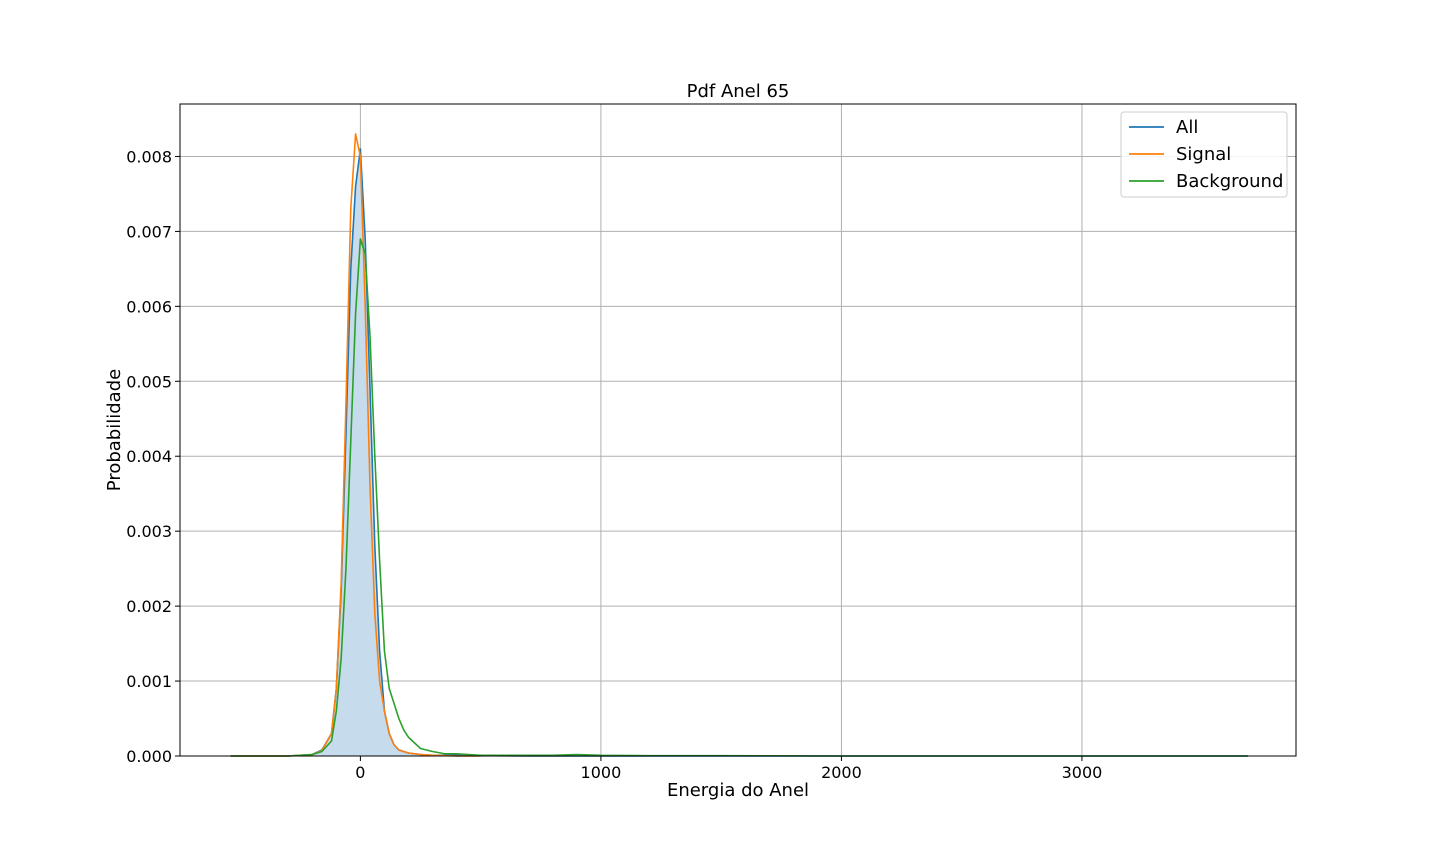 The height and width of the screenshot is (864, 1440). I want to click on y-tick-label: 0.007, so click(149, 231).